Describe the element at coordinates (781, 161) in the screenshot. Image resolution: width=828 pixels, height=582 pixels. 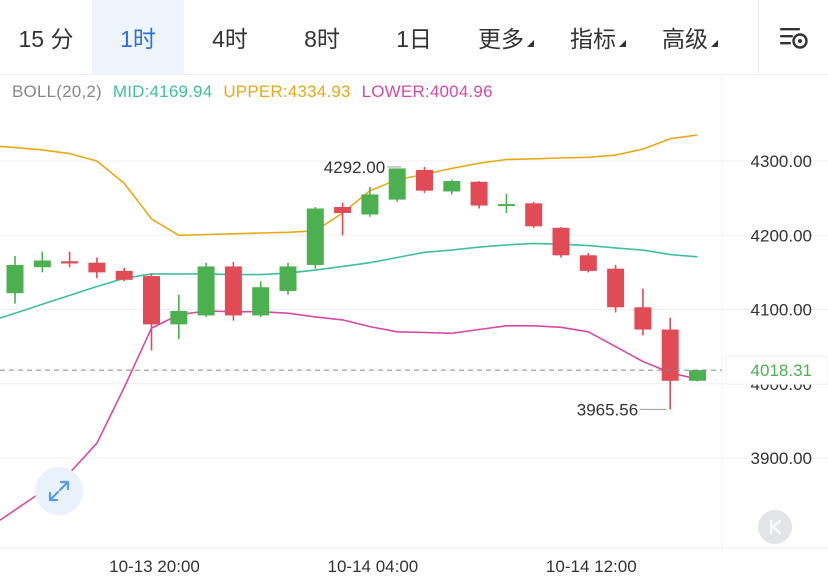
I see `y-tick-label: 4300.00` at that location.